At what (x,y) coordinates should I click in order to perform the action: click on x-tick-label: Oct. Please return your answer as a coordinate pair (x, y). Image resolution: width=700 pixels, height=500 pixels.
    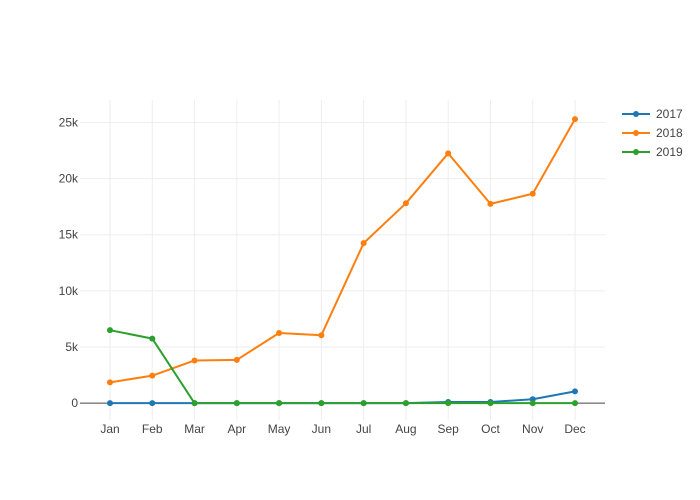
    Looking at the image, I should click on (490, 429).